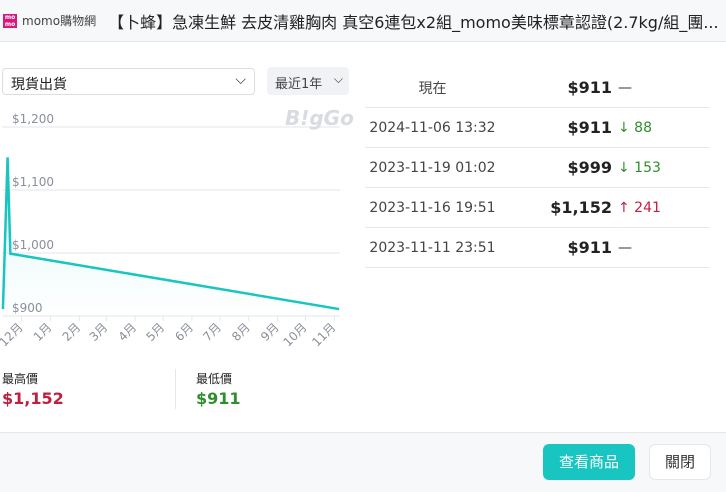 The height and width of the screenshot is (492, 726). Describe the element at coordinates (218, 398) in the screenshot. I see `min-price-value: $911` at that location.